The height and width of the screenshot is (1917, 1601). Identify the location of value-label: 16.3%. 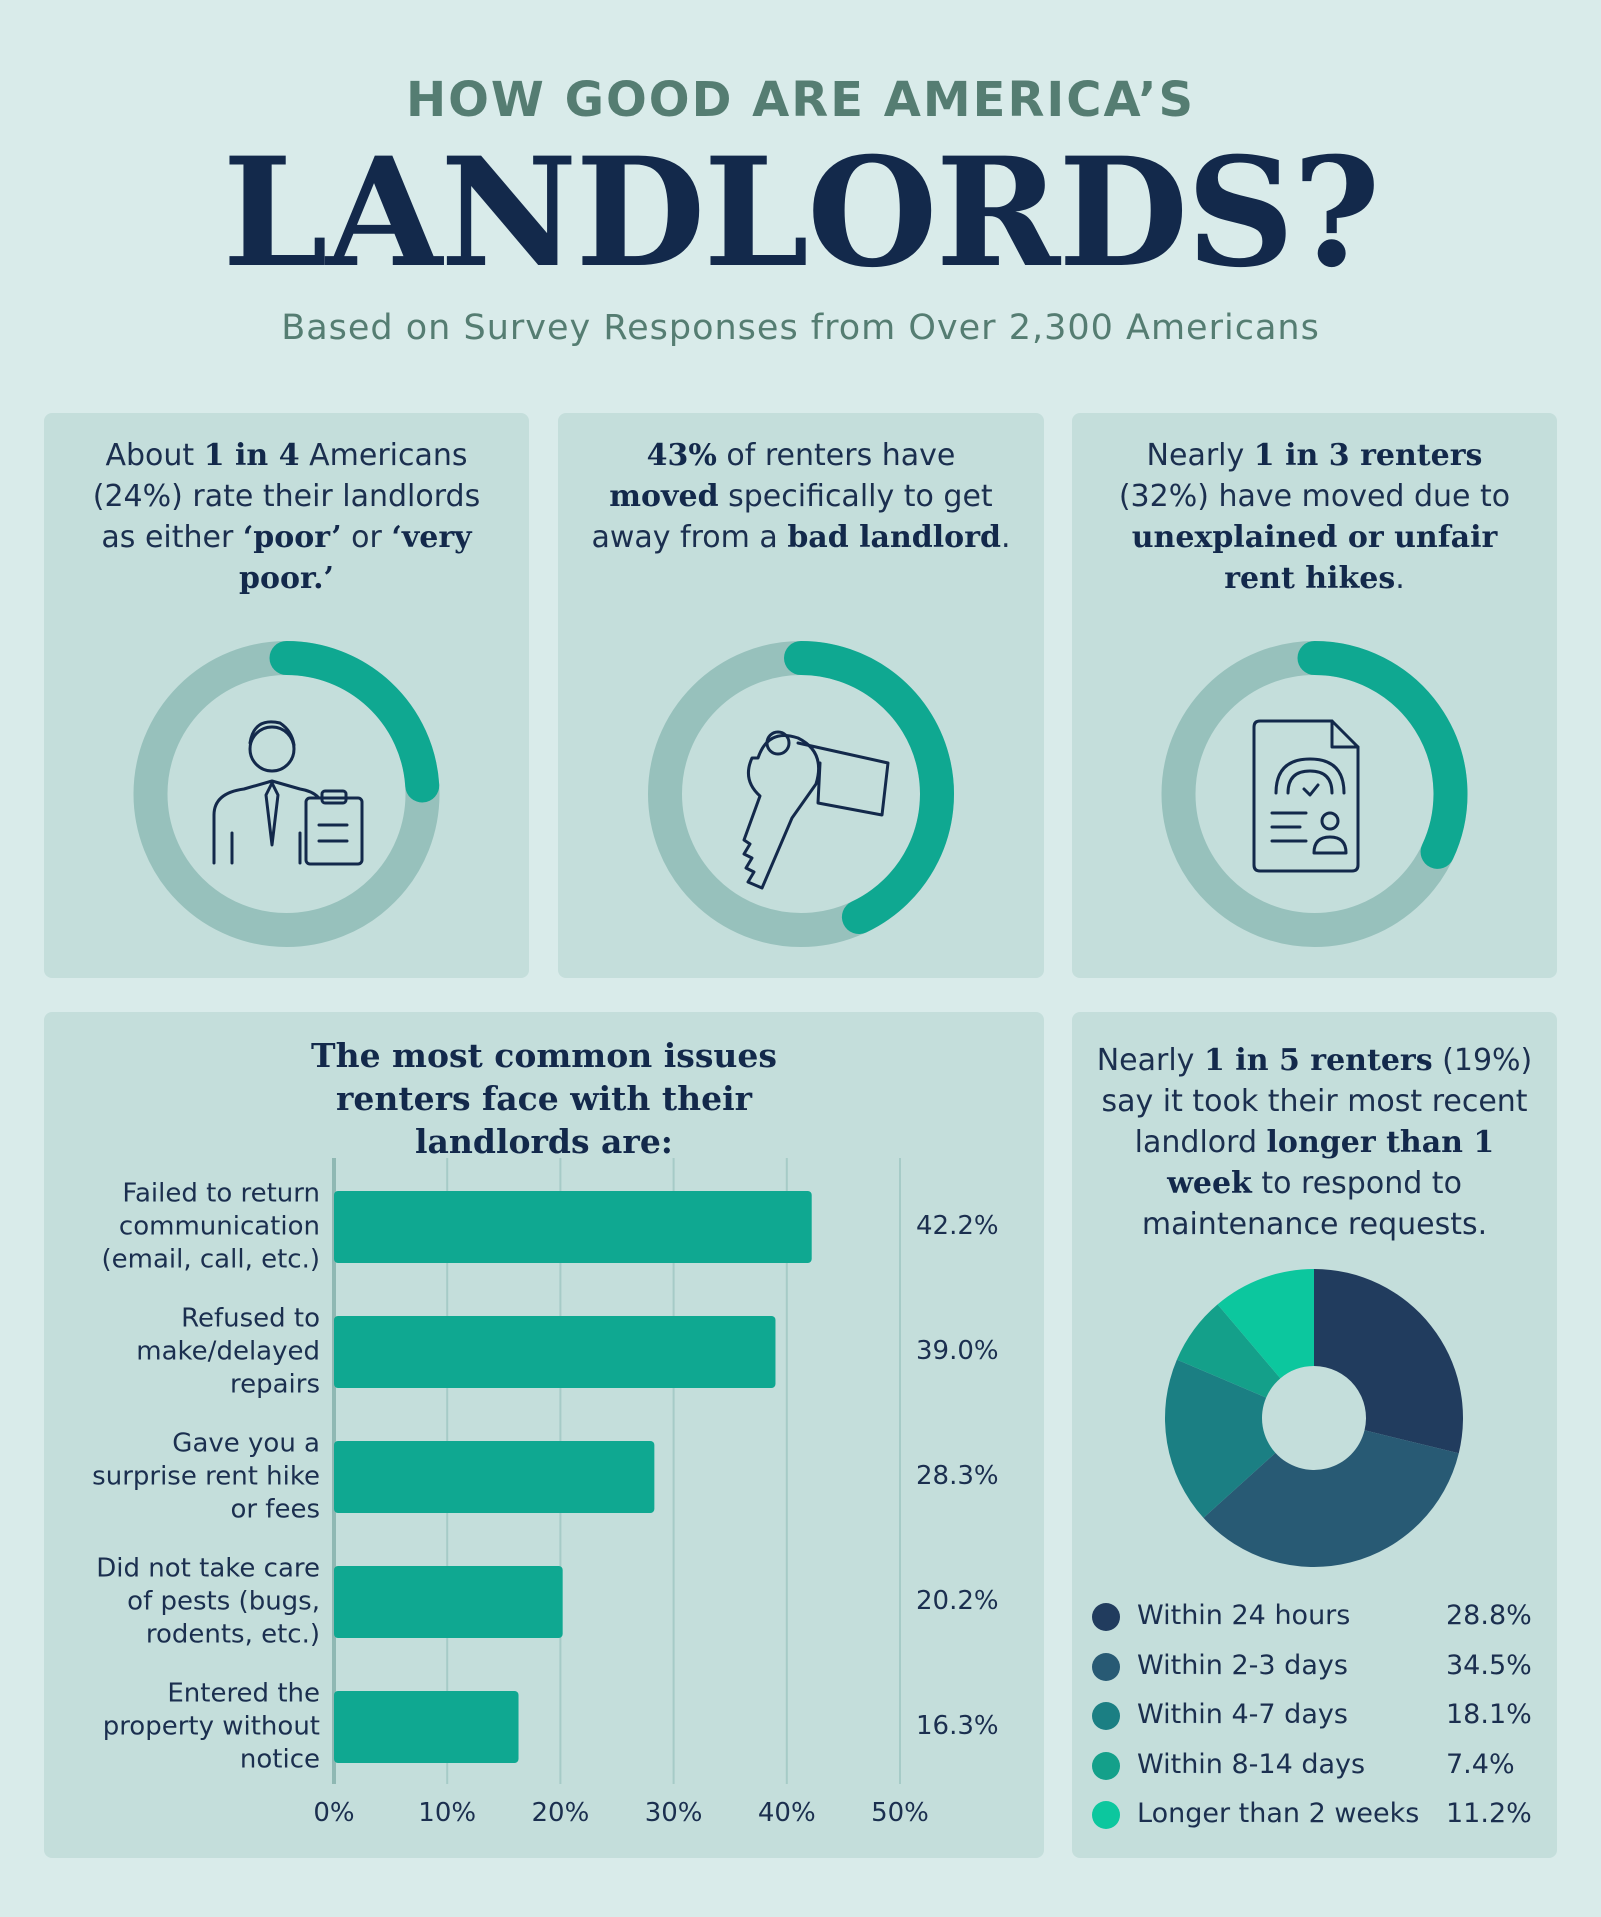
(957, 1726).